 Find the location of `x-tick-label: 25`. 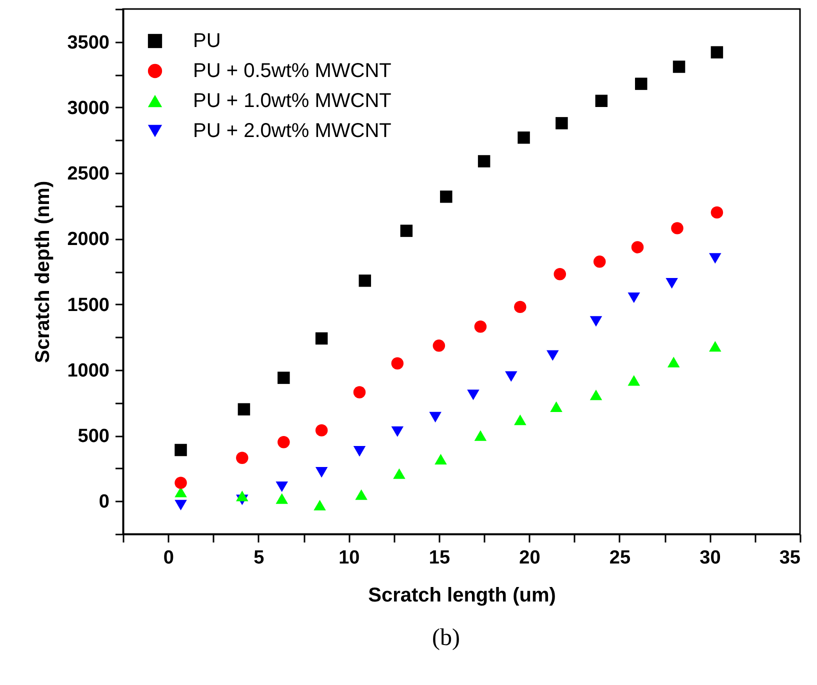

x-tick-label: 25 is located at coordinates (620, 558).